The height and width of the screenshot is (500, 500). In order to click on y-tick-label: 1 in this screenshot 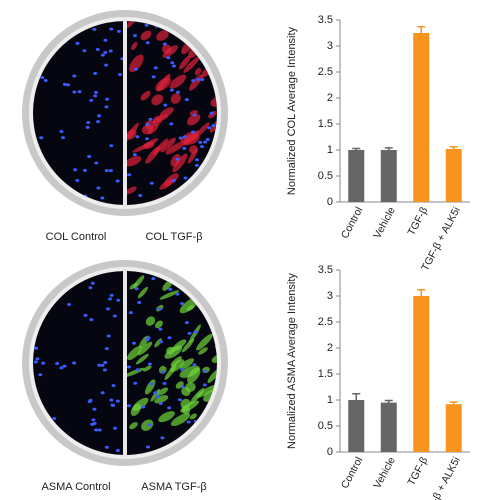, I will do `click(330, 150)`.